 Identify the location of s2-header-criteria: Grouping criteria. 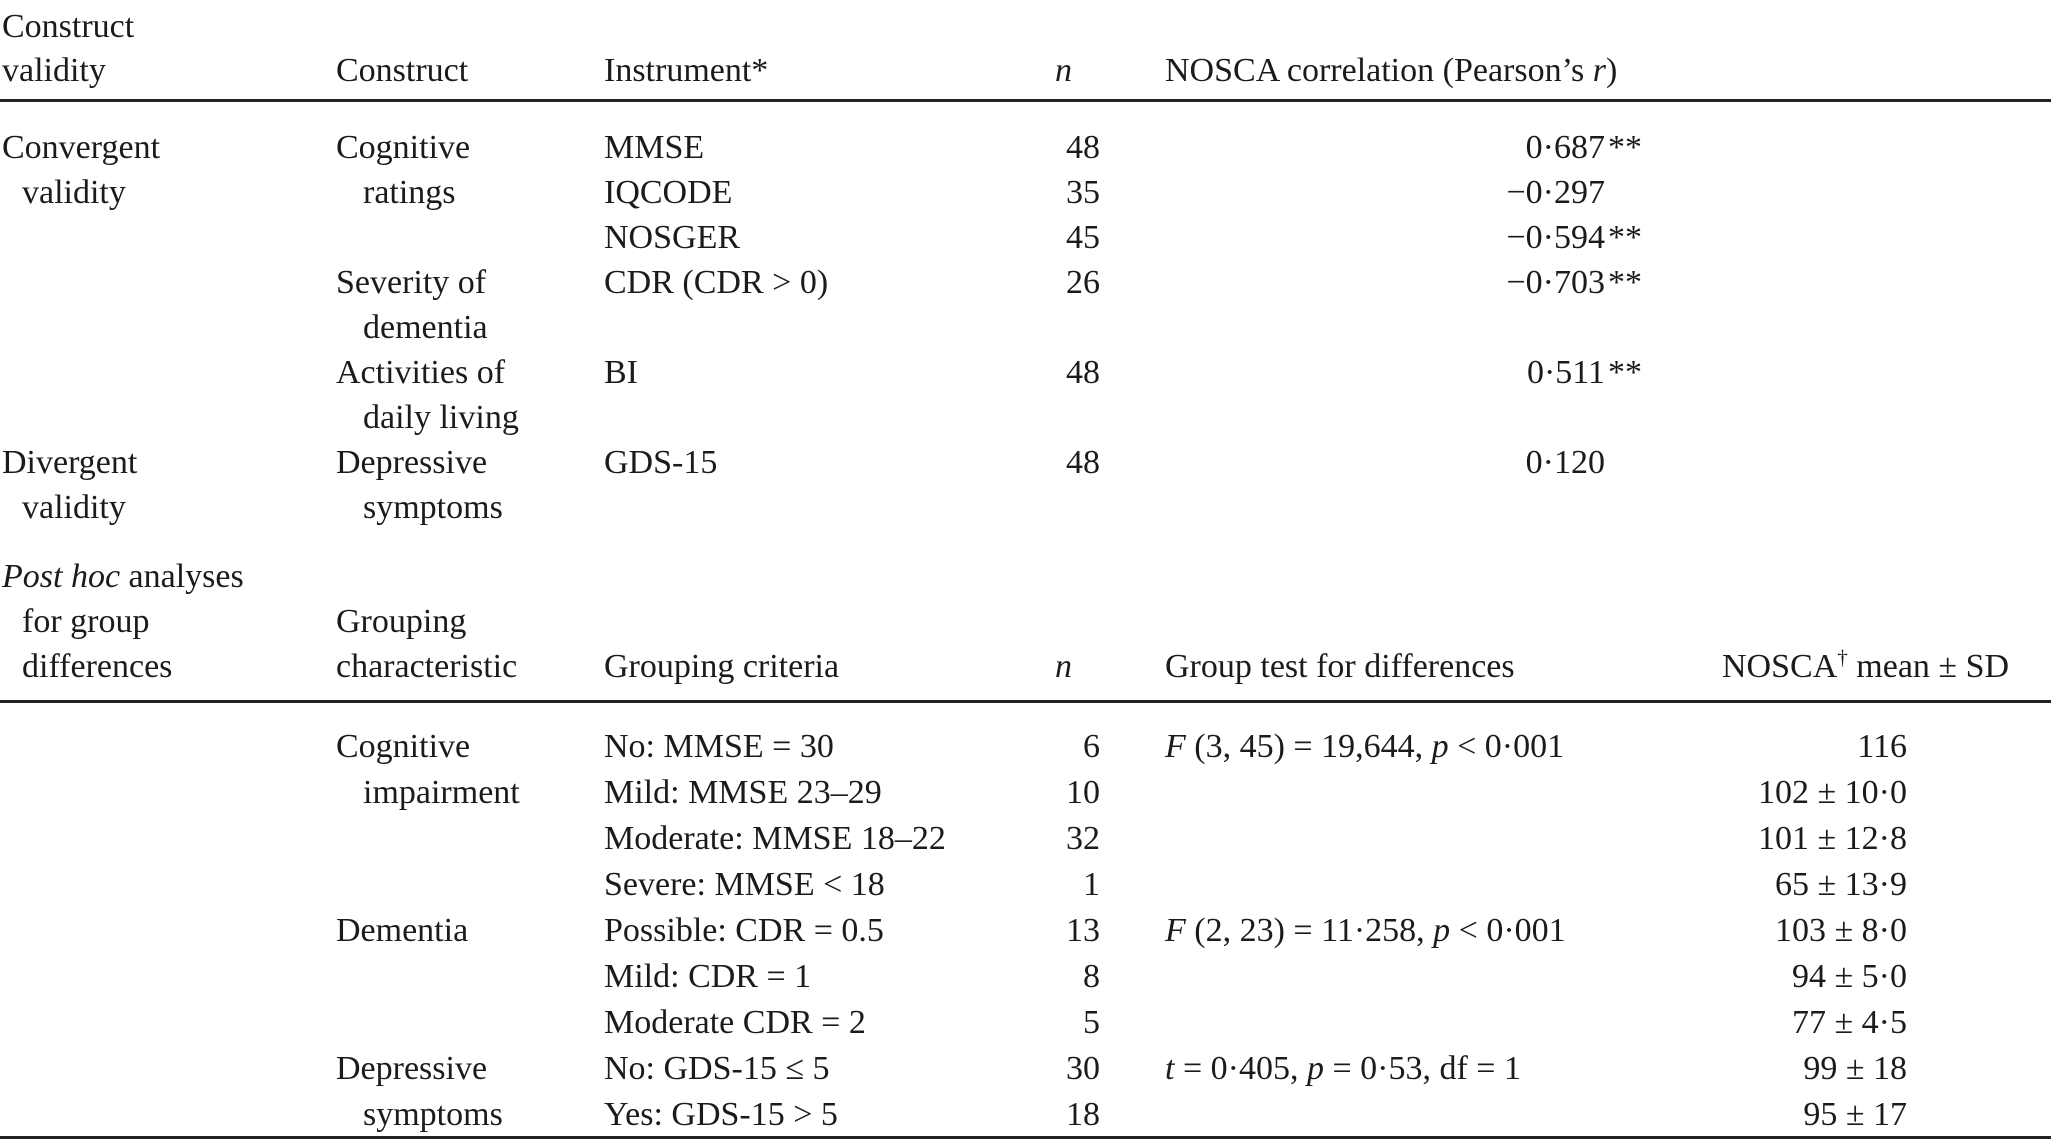
(722, 666).